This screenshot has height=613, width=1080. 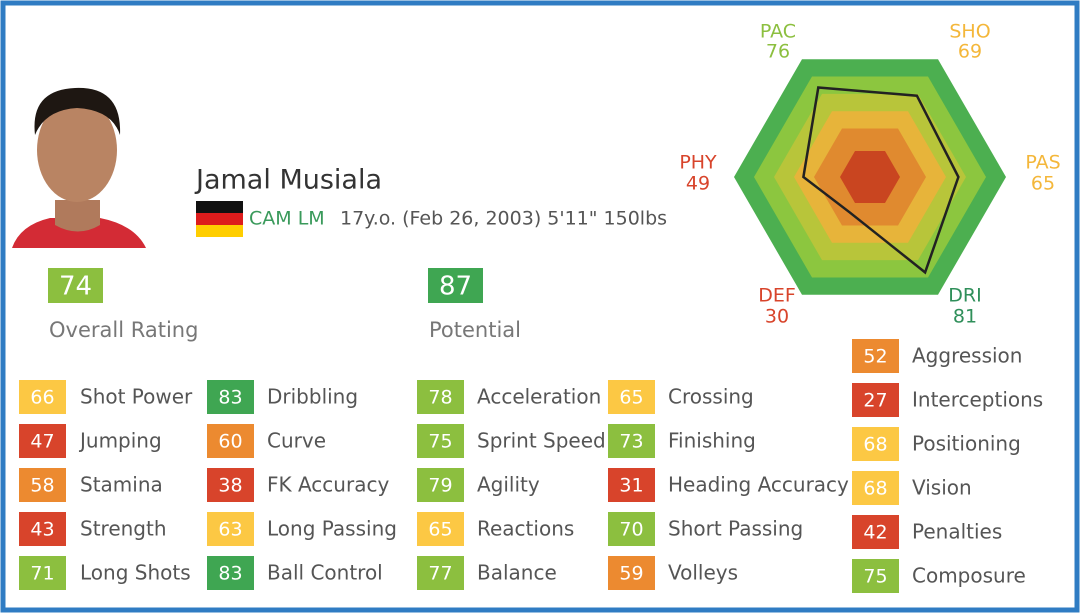 I want to click on attribute-label: Jumping, so click(x=120, y=441).